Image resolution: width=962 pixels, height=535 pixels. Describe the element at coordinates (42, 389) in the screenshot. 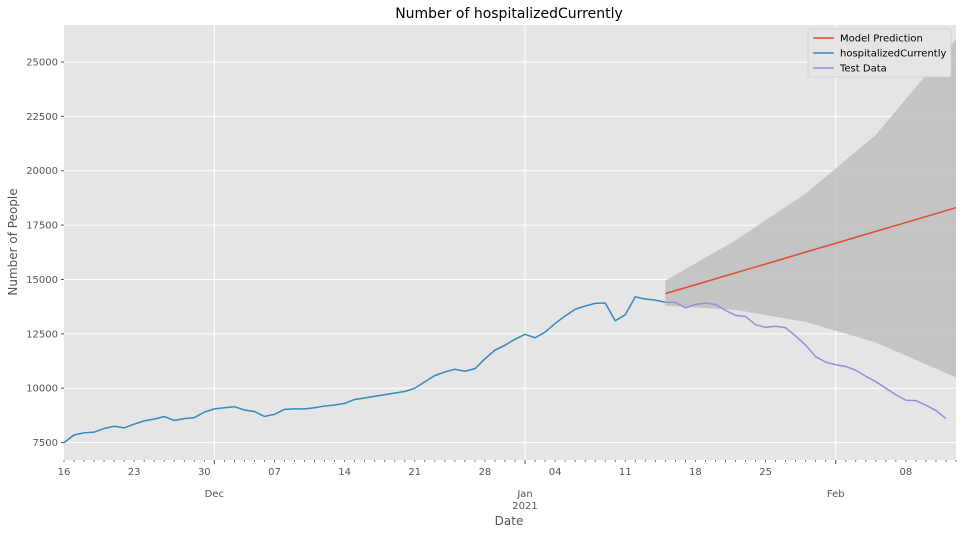

I see `y-tick-label: 10000` at that location.